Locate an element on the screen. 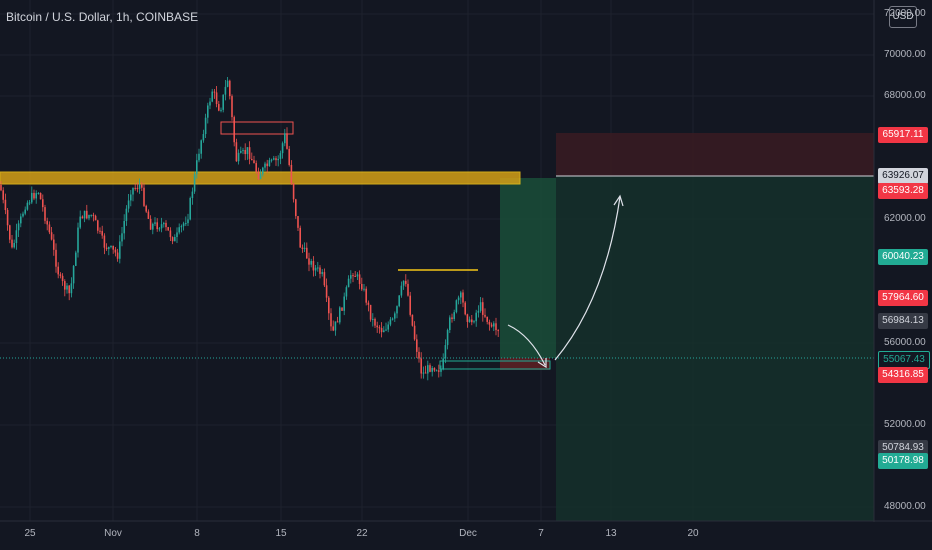 The width and height of the screenshot is (932, 550). x-tick-label: 25 is located at coordinates (30, 533).